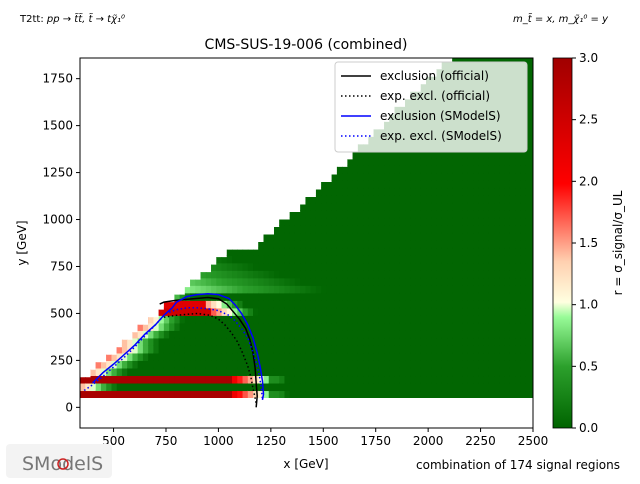 The height and width of the screenshot is (484, 640). Describe the element at coordinates (61, 313) in the screenshot. I see `y-tick-label: 500` at that location.